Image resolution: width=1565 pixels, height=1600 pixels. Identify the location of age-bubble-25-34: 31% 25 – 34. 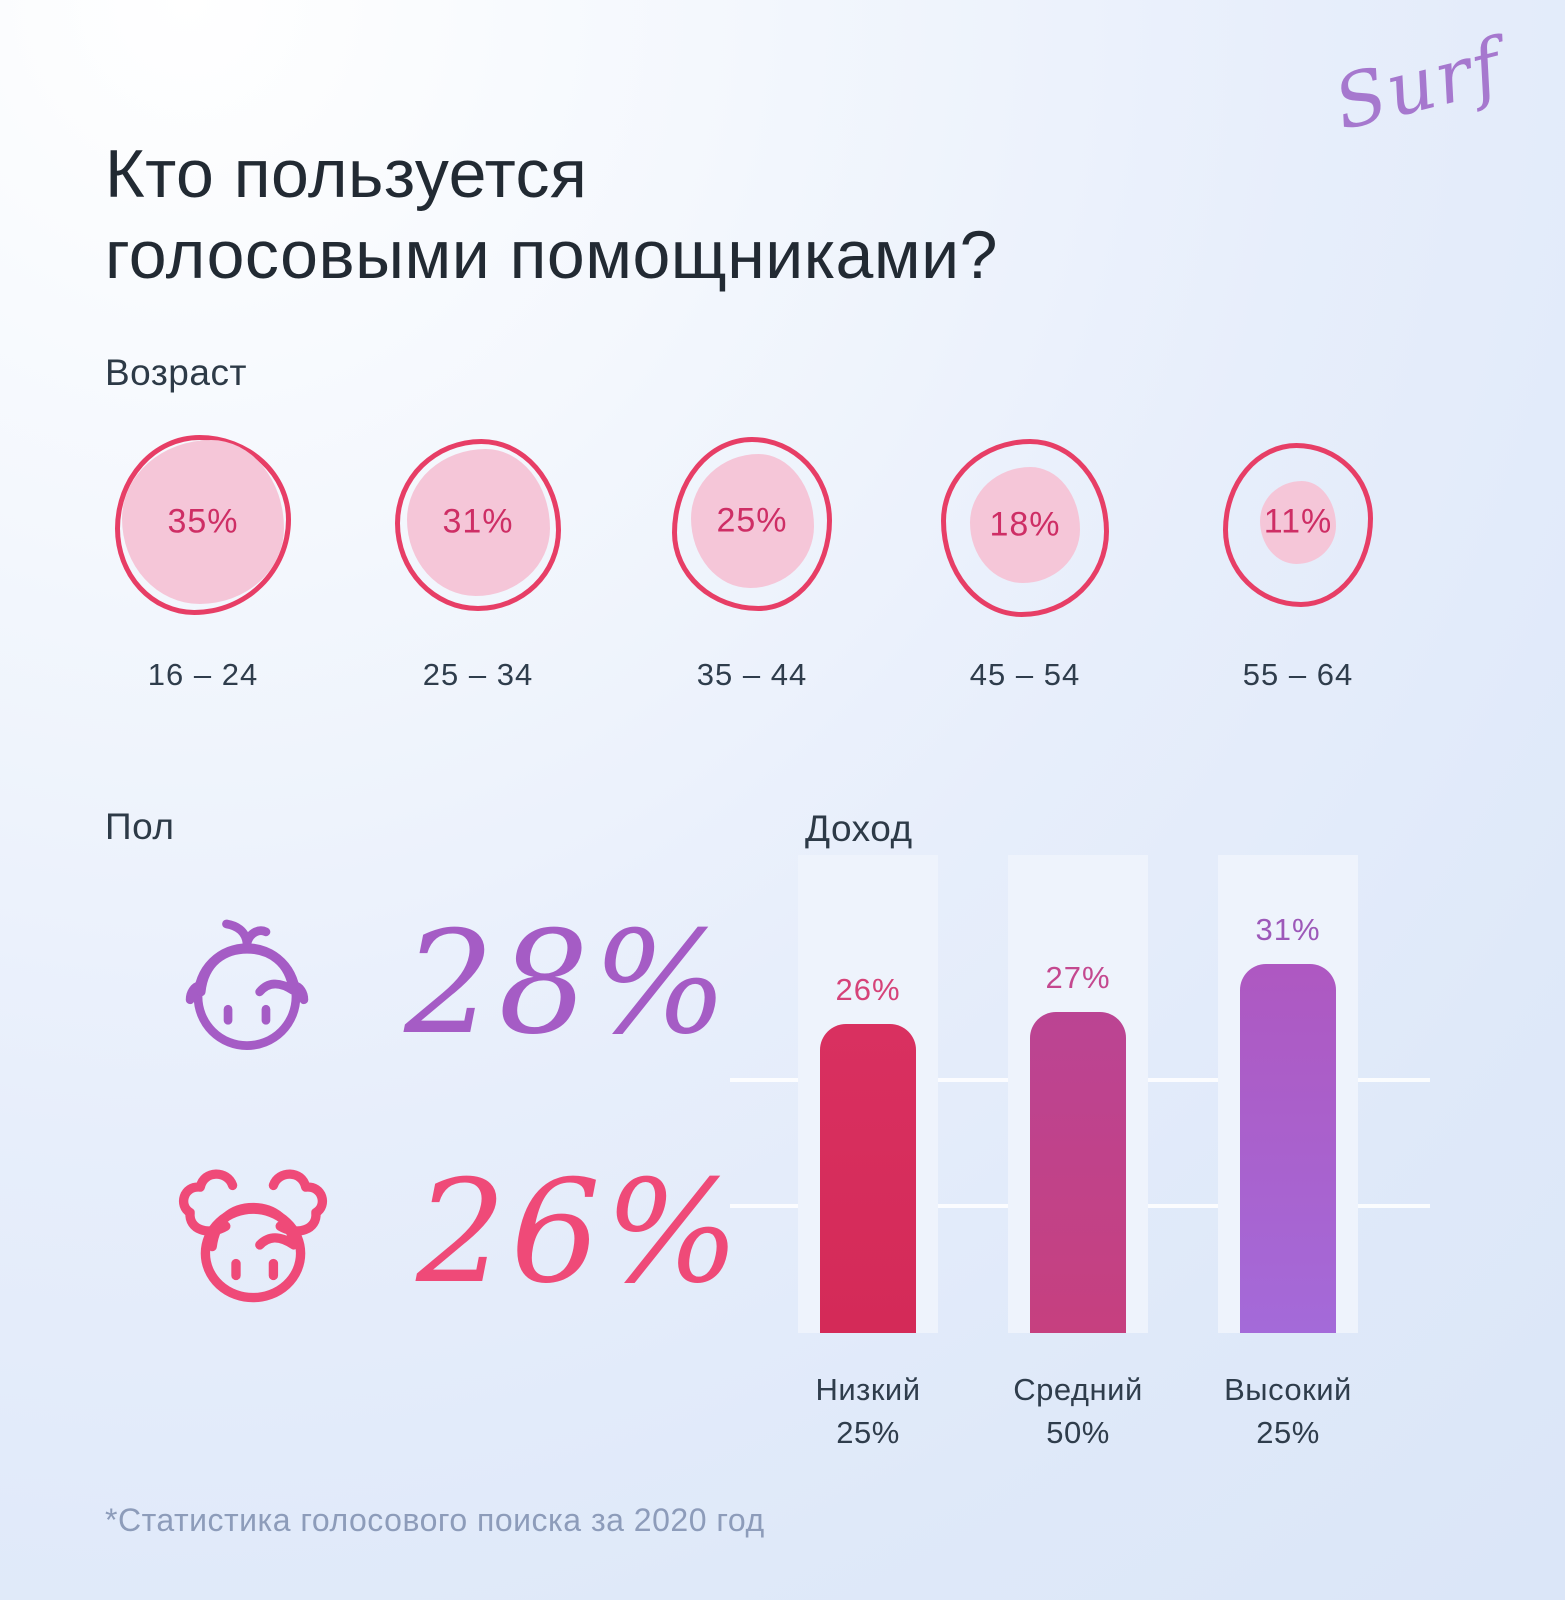
(478, 563).